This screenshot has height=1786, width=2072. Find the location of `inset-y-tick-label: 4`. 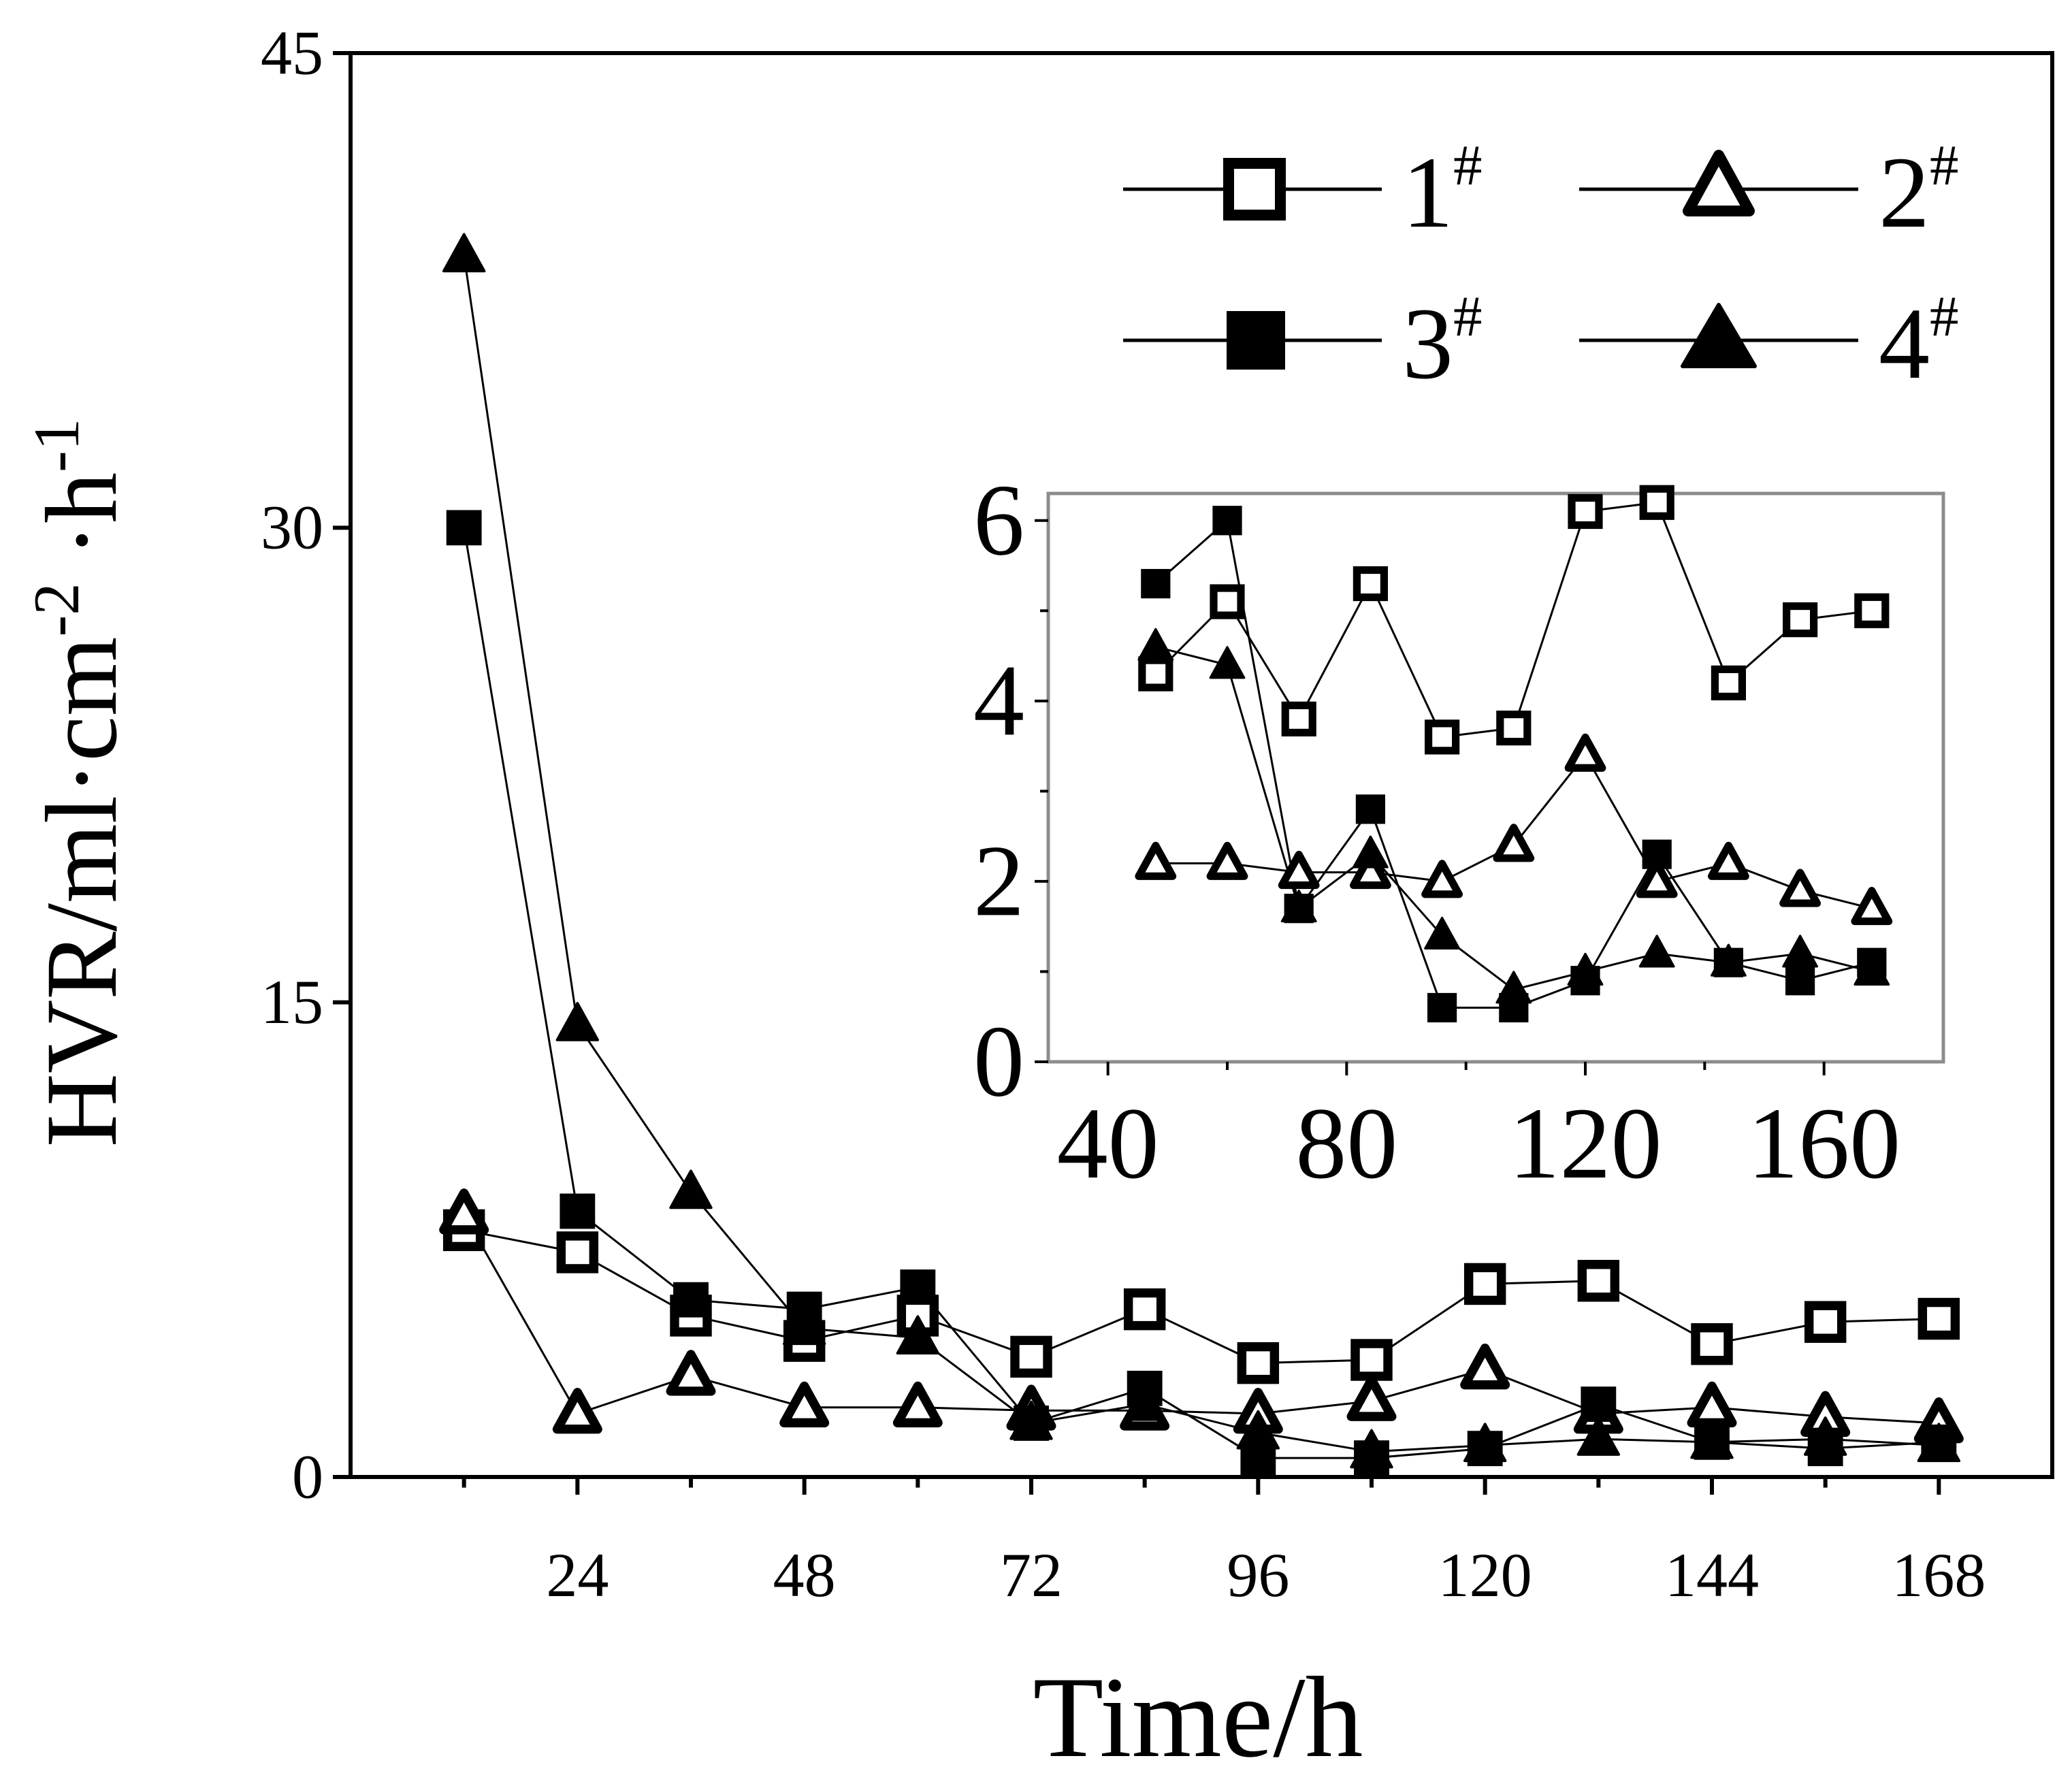

inset-y-tick-label: 4 is located at coordinates (998, 700).